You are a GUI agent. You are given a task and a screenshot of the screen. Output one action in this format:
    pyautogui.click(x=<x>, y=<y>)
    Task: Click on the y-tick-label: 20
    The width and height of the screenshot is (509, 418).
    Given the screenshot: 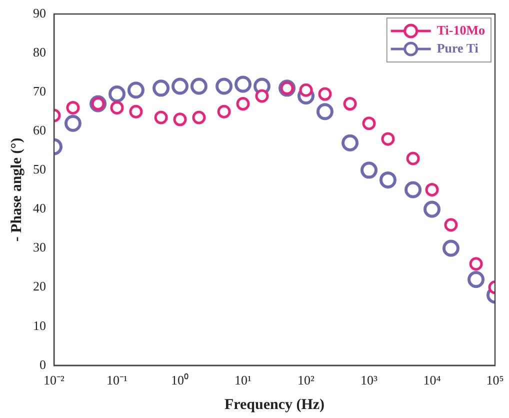 What is the action you would take?
    pyautogui.click(x=39, y=286)
    